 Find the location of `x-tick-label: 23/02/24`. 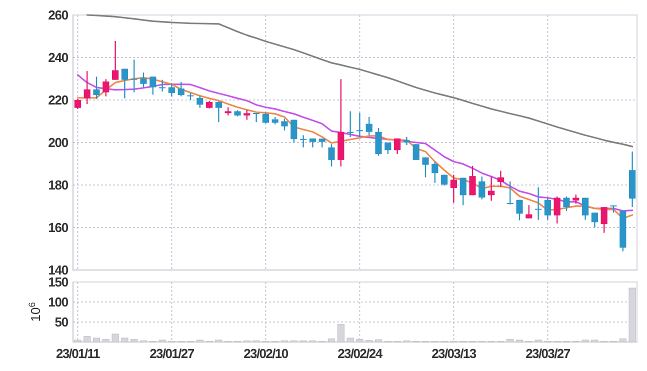

x-tick-label: 23/02/24 is located at coordinates (361, 353).